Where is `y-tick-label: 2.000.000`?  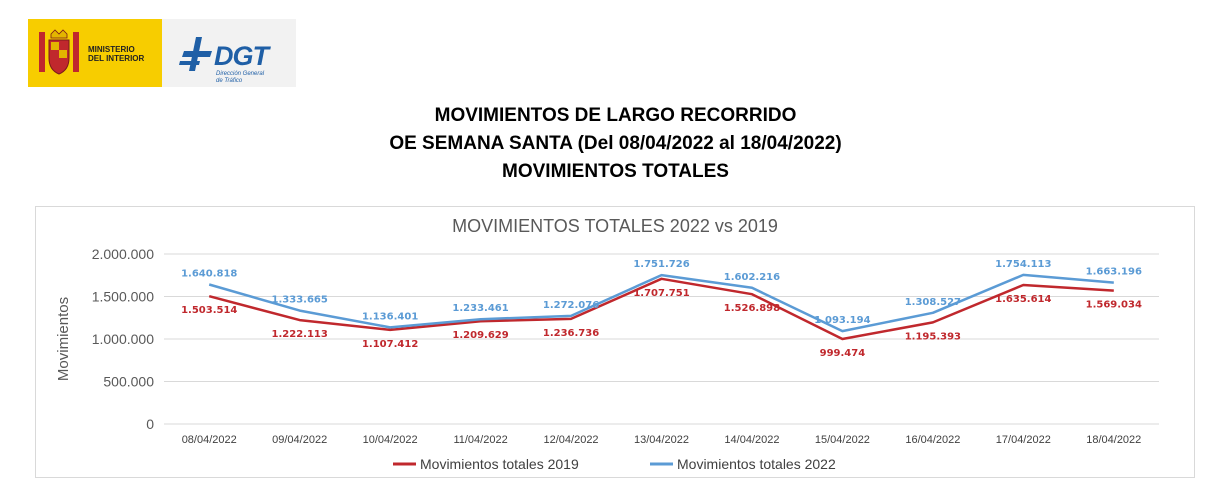 y-tick-label: 2.000.000 is located at coordinates (123, 254).